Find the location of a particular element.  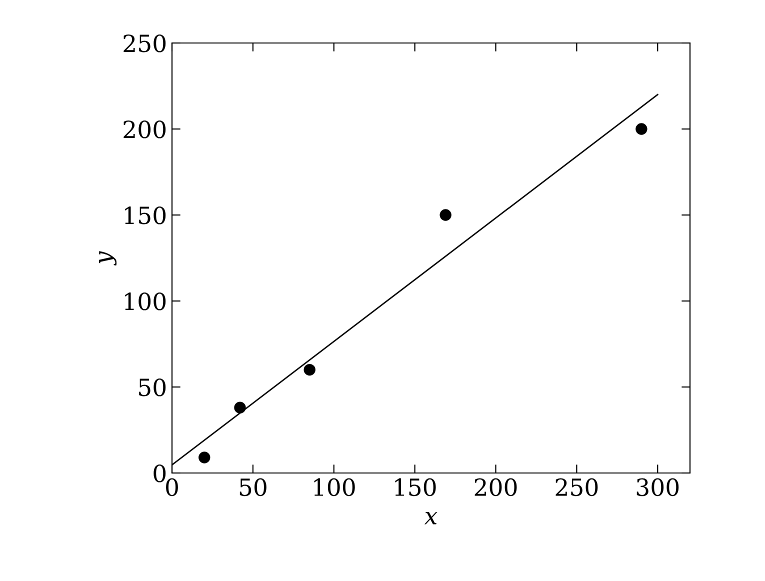

y-tick-label: 150 is located at coordinates (145, 215).